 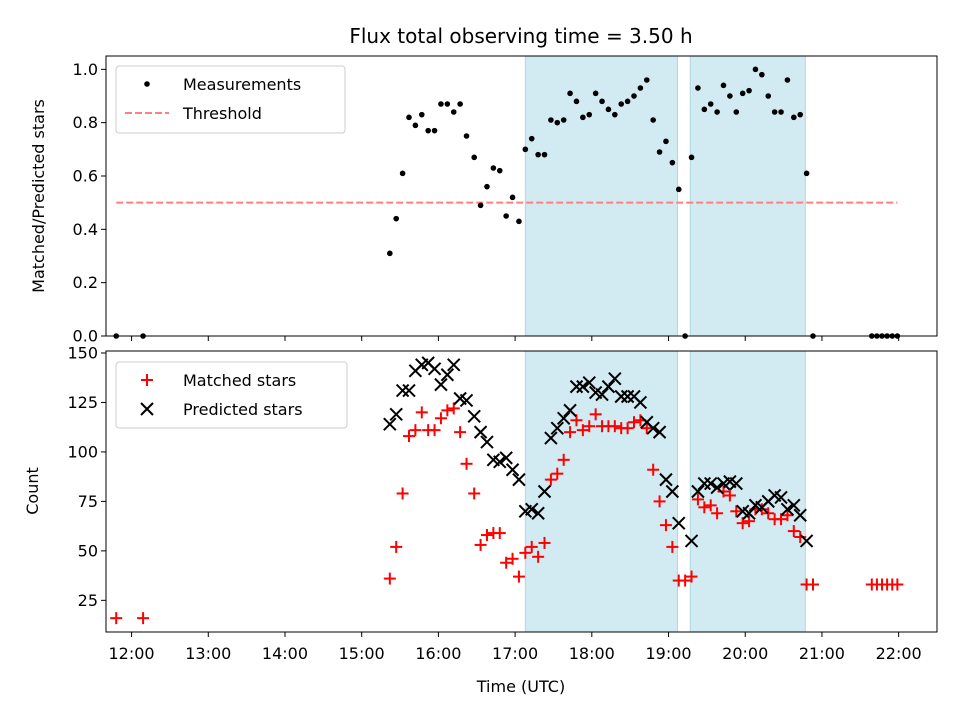 What do you see at coordinates (520, 36) in the screenshot?
I see `top-chart-title: Flux total observing time = 3.50 h` at bounding box center [520, 36].